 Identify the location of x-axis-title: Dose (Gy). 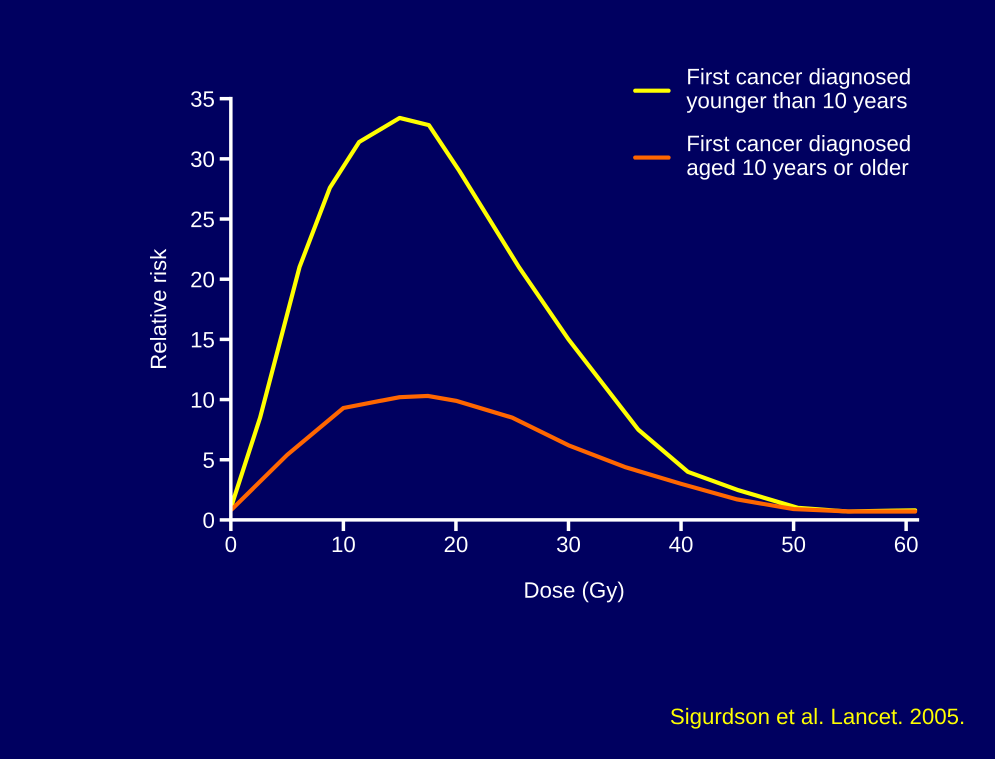
(574, 592).